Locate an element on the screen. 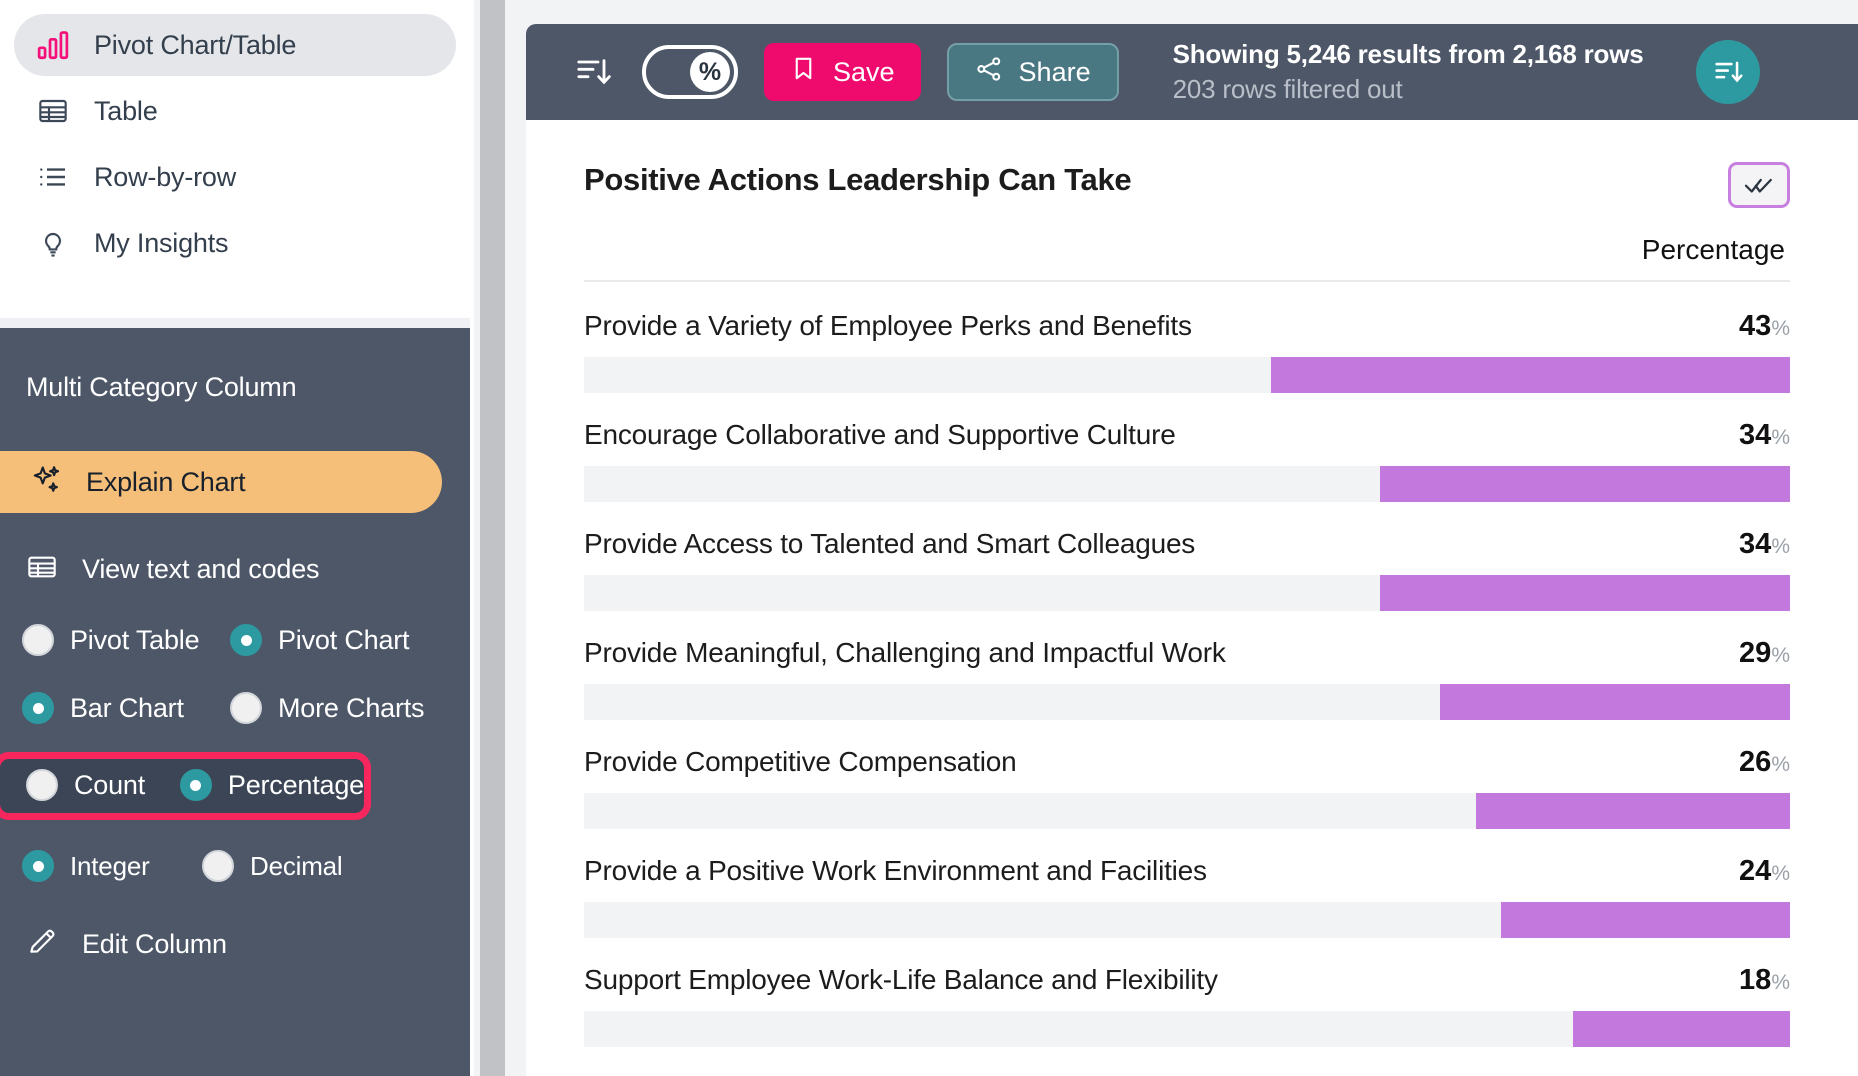 The height and width of the screenshot is (1076, 1858). sort-filter-fab-button is located at coordinates (1727, 72).